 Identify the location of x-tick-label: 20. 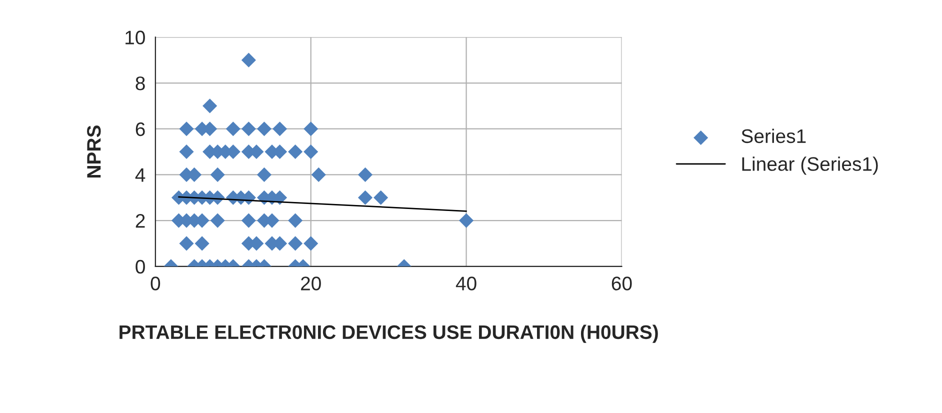
(311, 283).